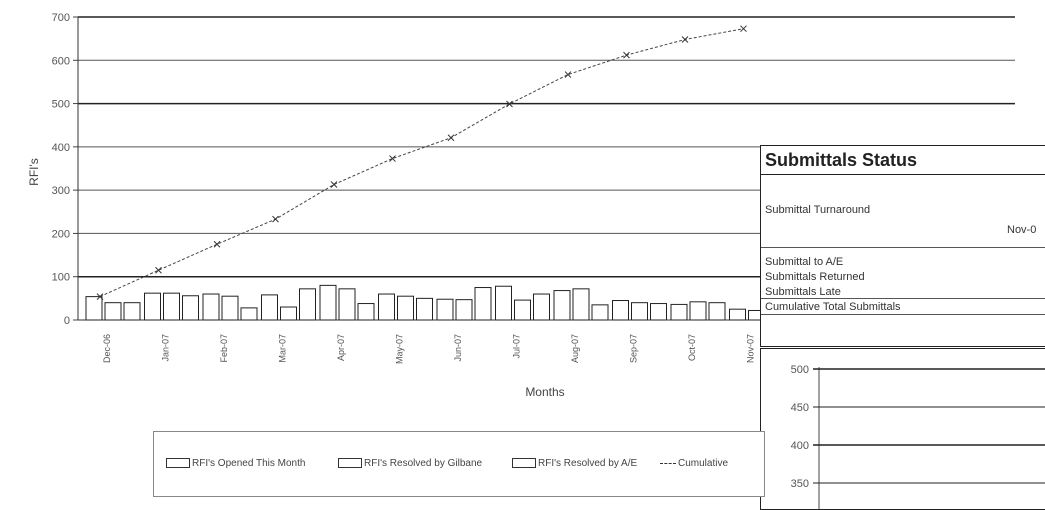  I want to click on bars, so click(425, 302).